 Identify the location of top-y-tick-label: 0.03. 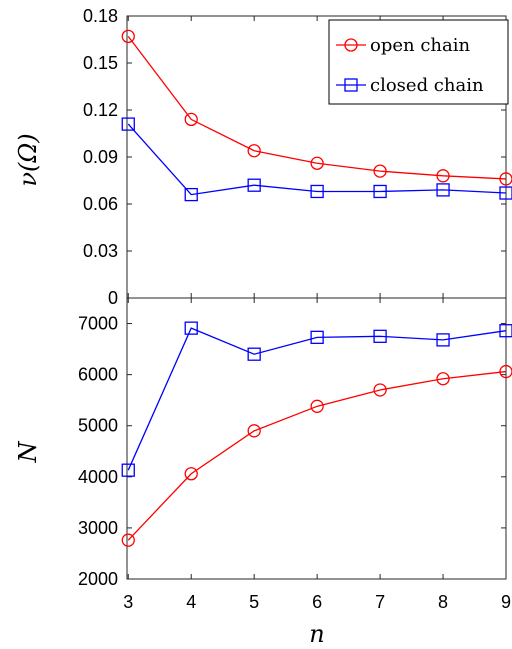
(100, 251).